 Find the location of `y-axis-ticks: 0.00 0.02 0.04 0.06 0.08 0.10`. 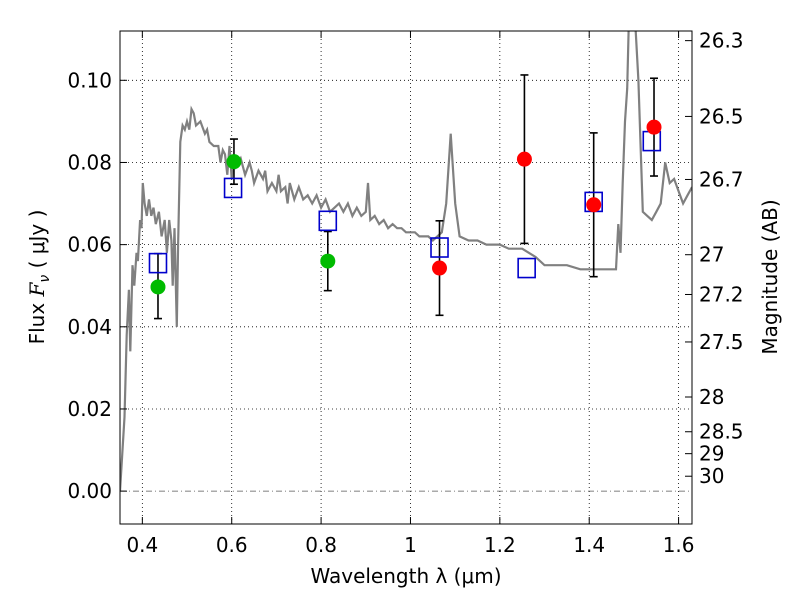

y-axis-ticks: 0.00 0.02 0.04 0.06 0.08 0.10 is located at coordinates (97, 285).